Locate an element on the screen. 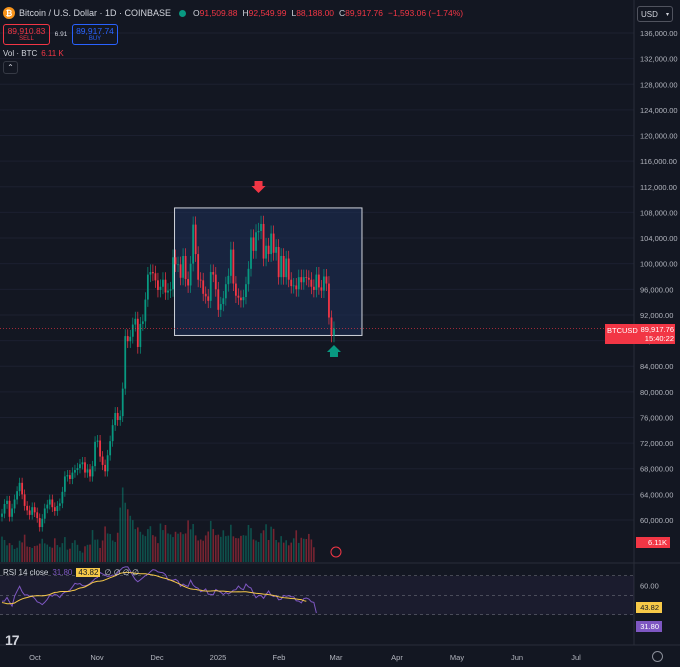 The width and height of the screenshot is (680, 667). close-key: C is located at coordinates (342, 13).